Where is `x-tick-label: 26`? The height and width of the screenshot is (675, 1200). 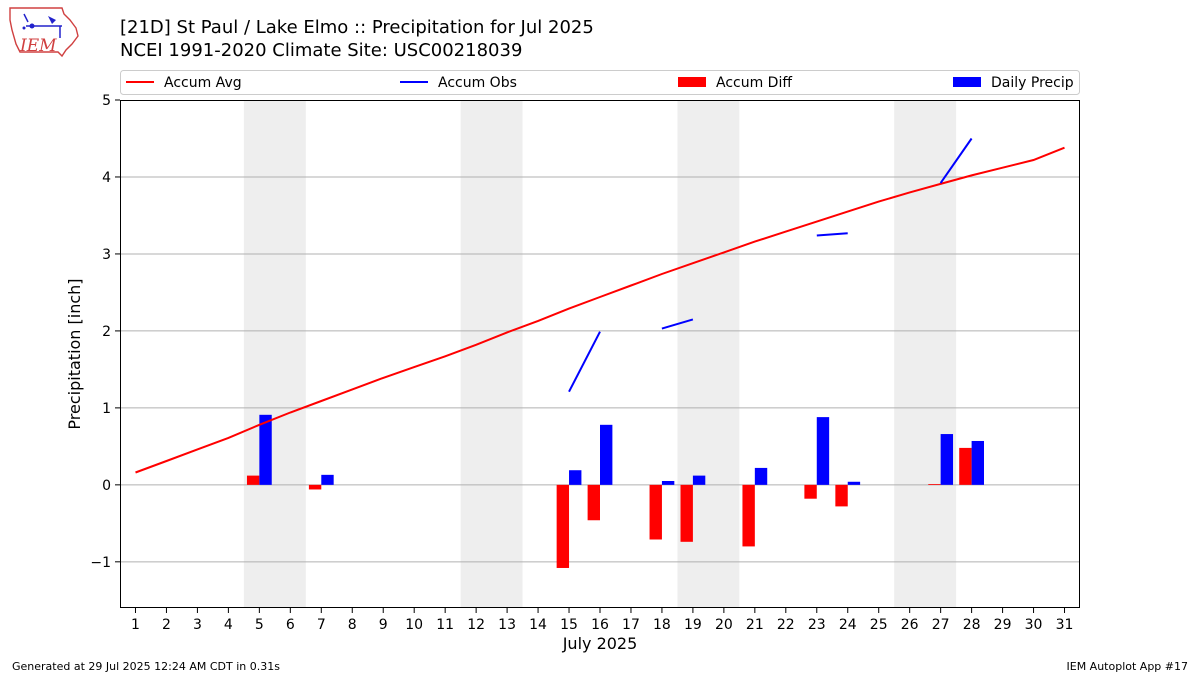
x-tick-label: 26 is located at coordinates (910, 625).